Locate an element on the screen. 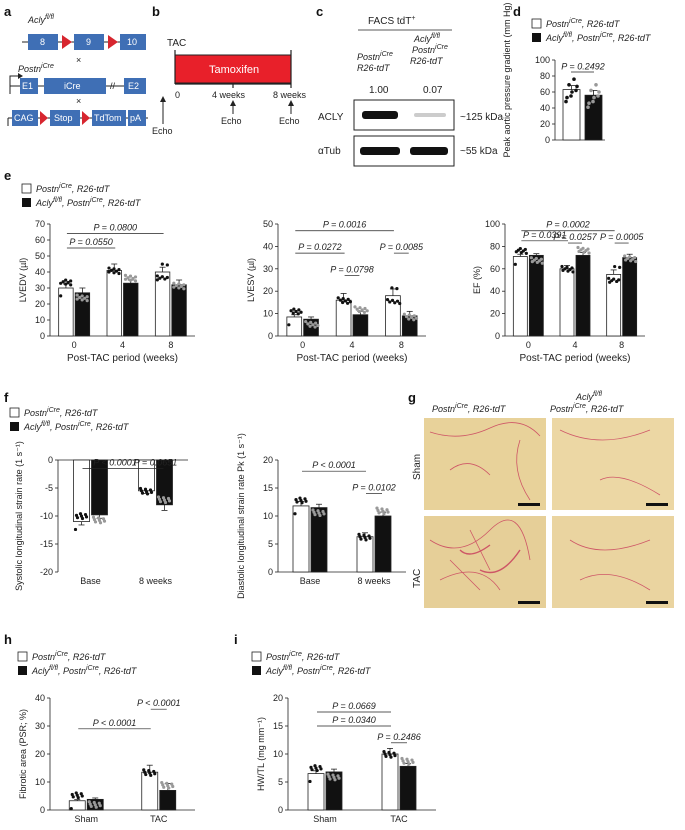  chart-e2-bar is located at coordinates (360, 325).